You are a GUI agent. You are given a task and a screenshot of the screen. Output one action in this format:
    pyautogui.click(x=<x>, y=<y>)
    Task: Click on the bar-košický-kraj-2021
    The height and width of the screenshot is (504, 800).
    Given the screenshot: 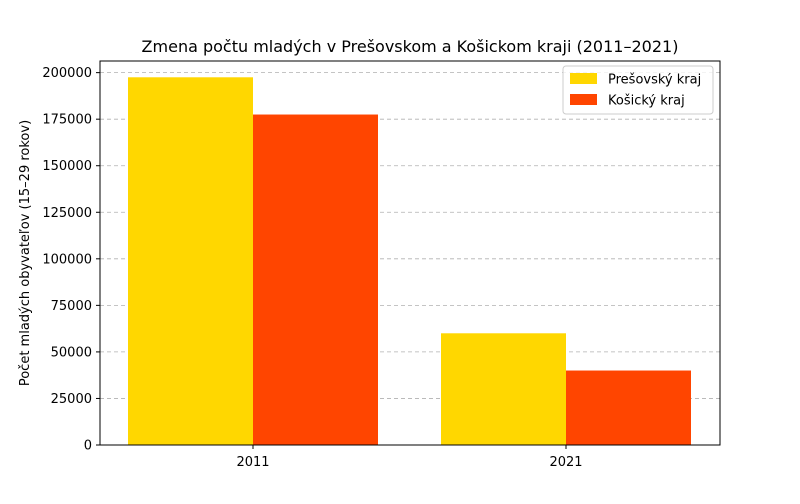 What is the action you would take?
    pyautogui.click(x=628, y=407)
    